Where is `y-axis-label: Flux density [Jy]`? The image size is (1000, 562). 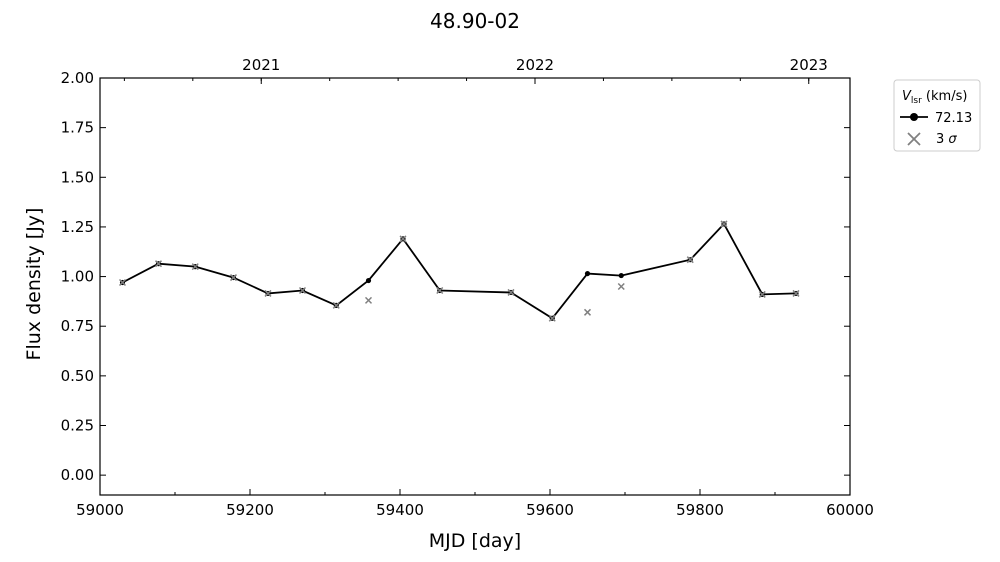
y-axis-label: Flux density [Jy] is located at coordinates (34, 284).